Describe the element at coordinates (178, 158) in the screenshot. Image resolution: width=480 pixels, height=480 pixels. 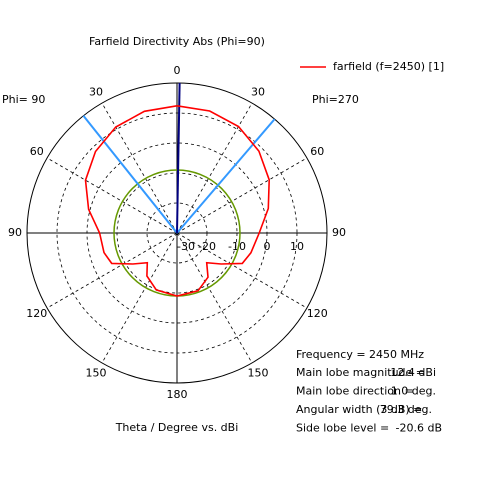
I see `main-lobe-line` at that location.